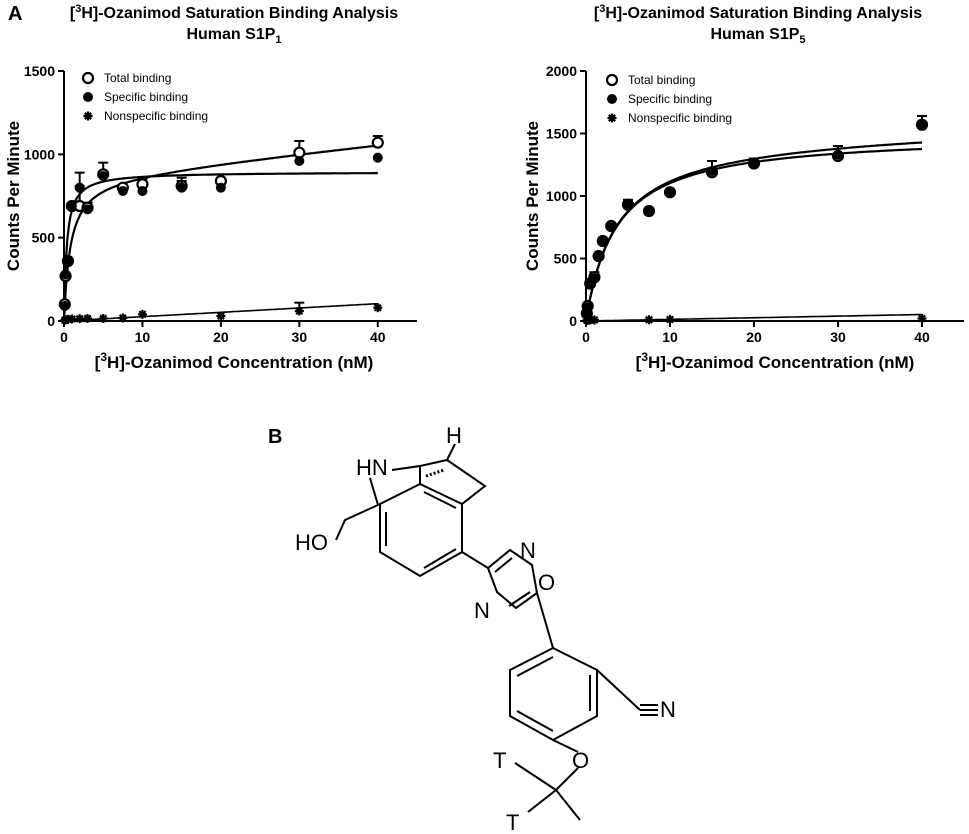 This screenshot has width=969, height=834. Describe the element at coordinates (88, 78) in the screenshot. I see `chart-s1p1-legend-marker-open-circle` at that location.